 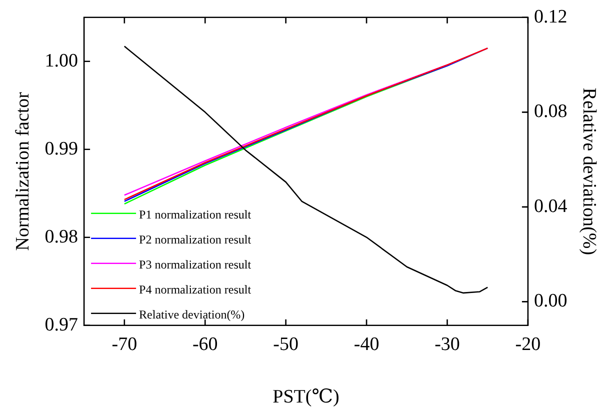 I want to click on y-tick-label: 1.00, so click(x=61, y=61).